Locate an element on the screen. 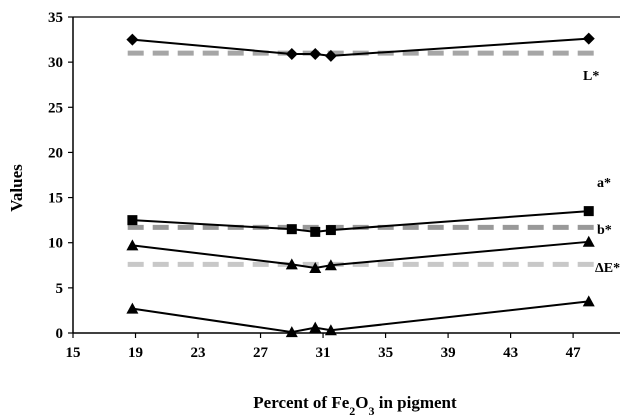  series-label: a* is located at coordinates (604, 183).